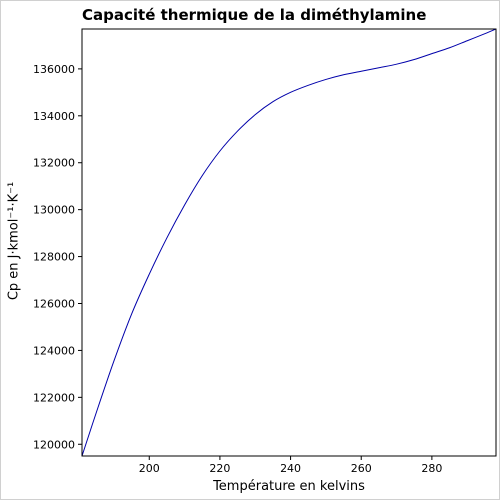 This screenshot has height=501, width=500. I want to click on y-tick-label: 136000, so click(54, 69).